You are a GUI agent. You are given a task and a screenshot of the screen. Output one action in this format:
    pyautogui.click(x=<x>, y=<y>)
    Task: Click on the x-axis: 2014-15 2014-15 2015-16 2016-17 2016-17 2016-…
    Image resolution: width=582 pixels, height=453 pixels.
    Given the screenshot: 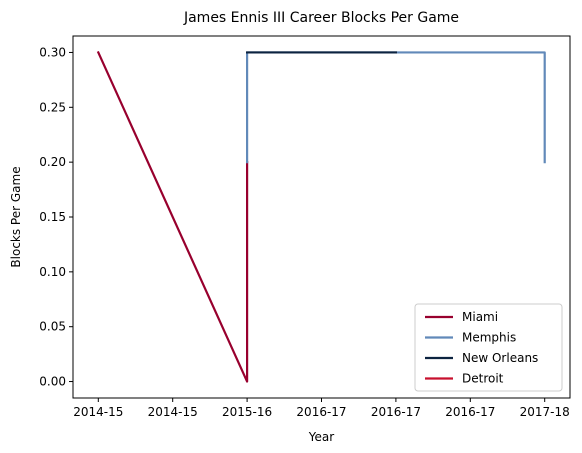 What is the action you would take?
    pyautogui.click(x=321, y=408)
    